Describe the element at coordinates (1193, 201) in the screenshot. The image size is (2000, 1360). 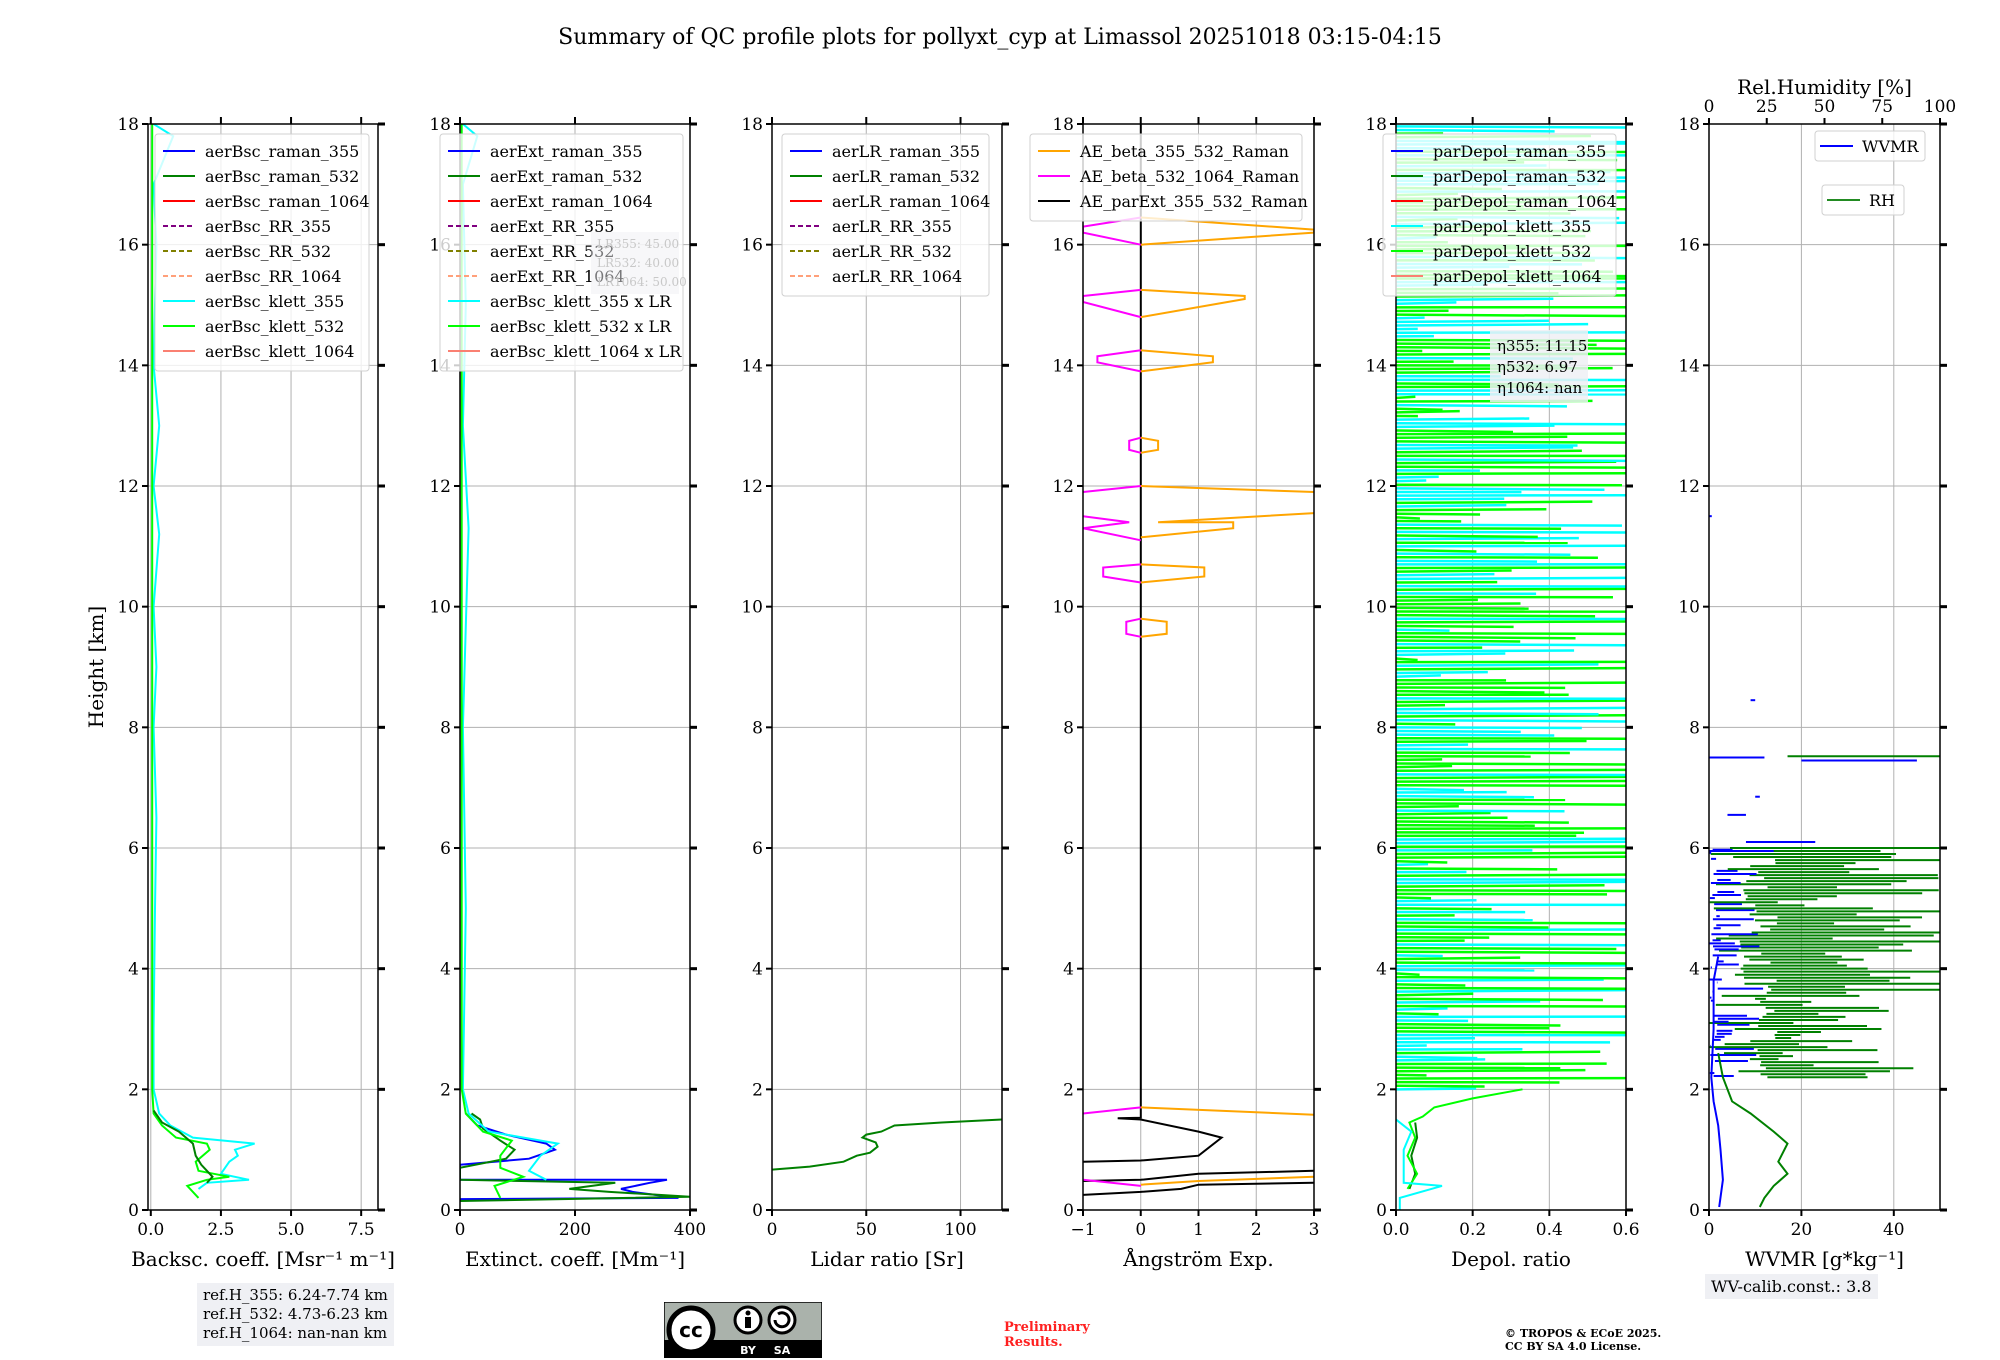
I see `legend-label: AE_parExt_355_532_Raman` at that location.